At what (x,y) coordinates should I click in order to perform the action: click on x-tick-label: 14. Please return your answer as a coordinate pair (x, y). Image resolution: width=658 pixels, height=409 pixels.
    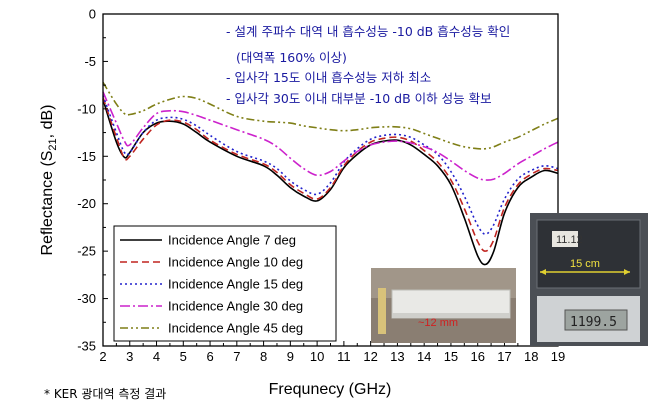
    Looking at the image, I should click on (424, 356).